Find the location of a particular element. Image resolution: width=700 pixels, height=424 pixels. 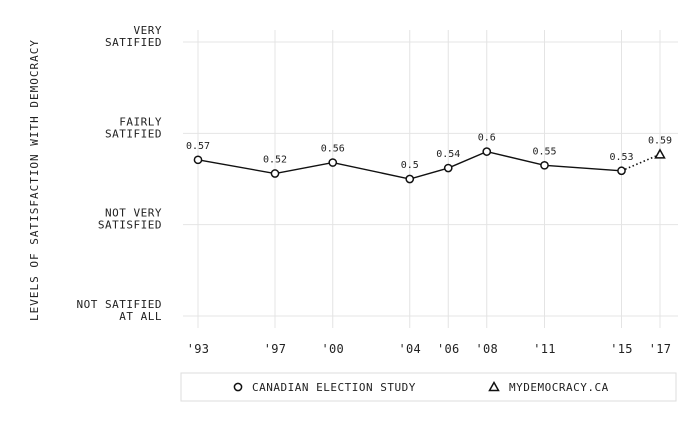

series is located at coordinates (429, 165).